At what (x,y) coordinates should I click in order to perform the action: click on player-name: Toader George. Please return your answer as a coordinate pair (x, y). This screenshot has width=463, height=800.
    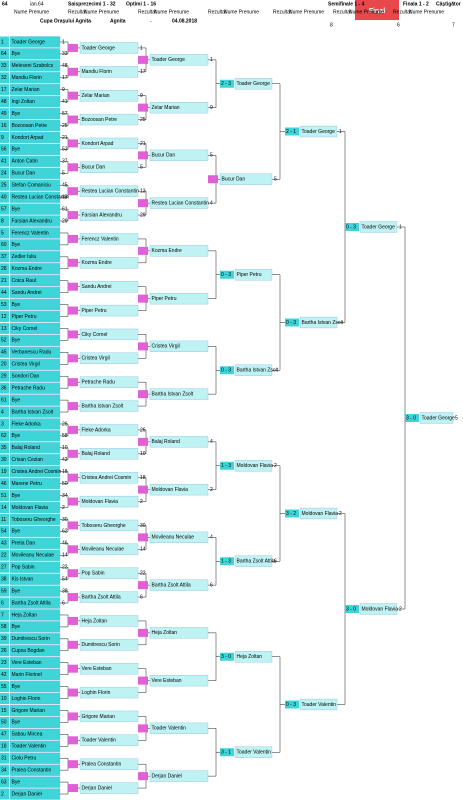
    Looking at the image, I should click on (254, 84).